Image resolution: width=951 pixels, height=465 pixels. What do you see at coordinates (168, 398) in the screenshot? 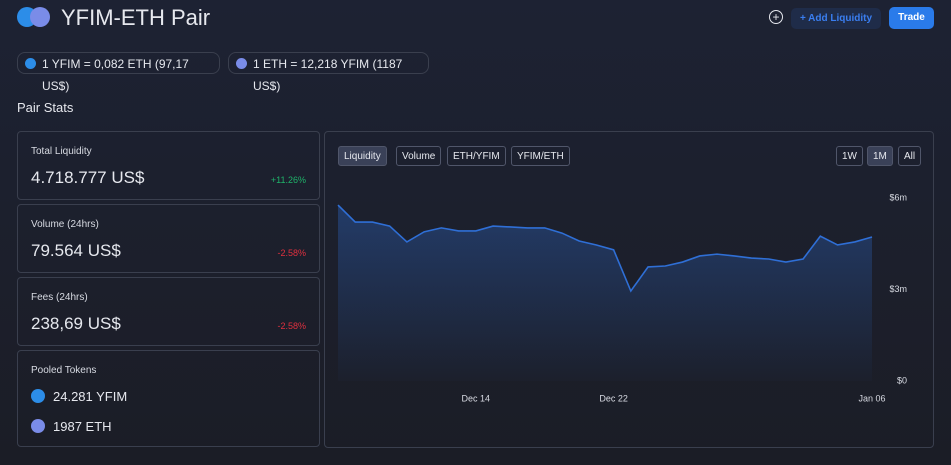
I see `pooled-card: Pooled Tokens 24.281 YFIM 1987 ETH` at bounding box center [168, 398].